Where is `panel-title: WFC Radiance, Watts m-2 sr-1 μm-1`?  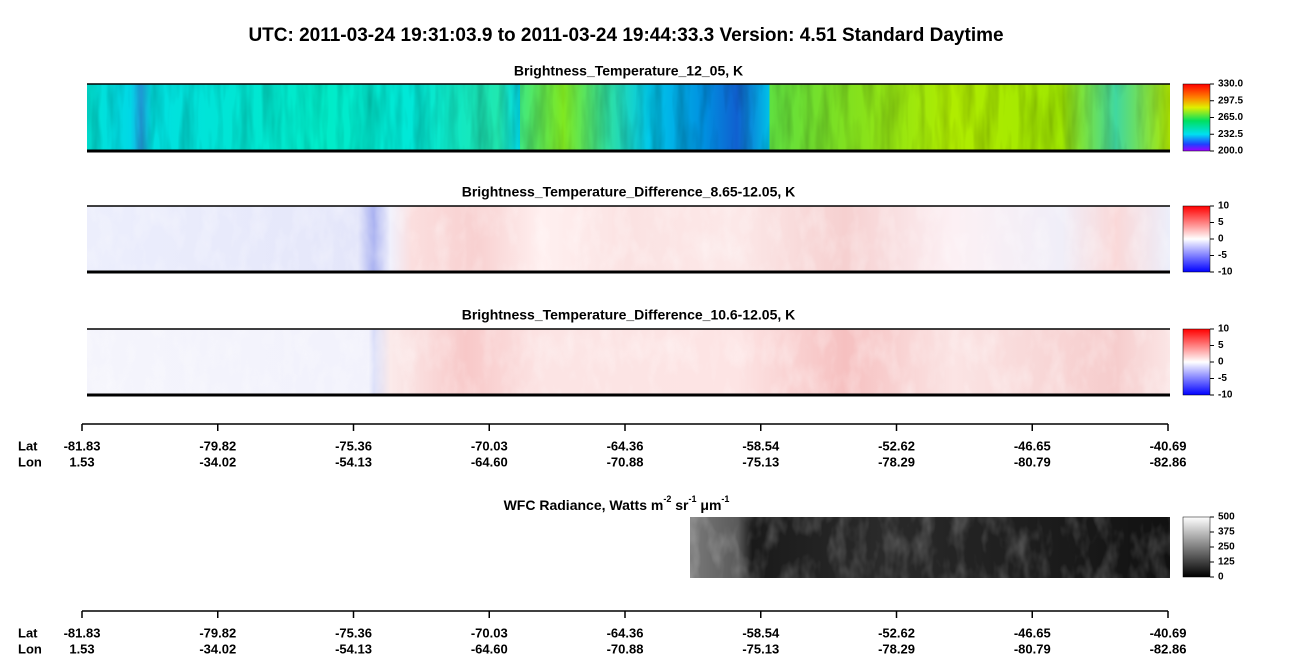 panel-title: WFC Radiance, Watts m-2 sr-1 μm-1 is located at coordinates (617, 503).